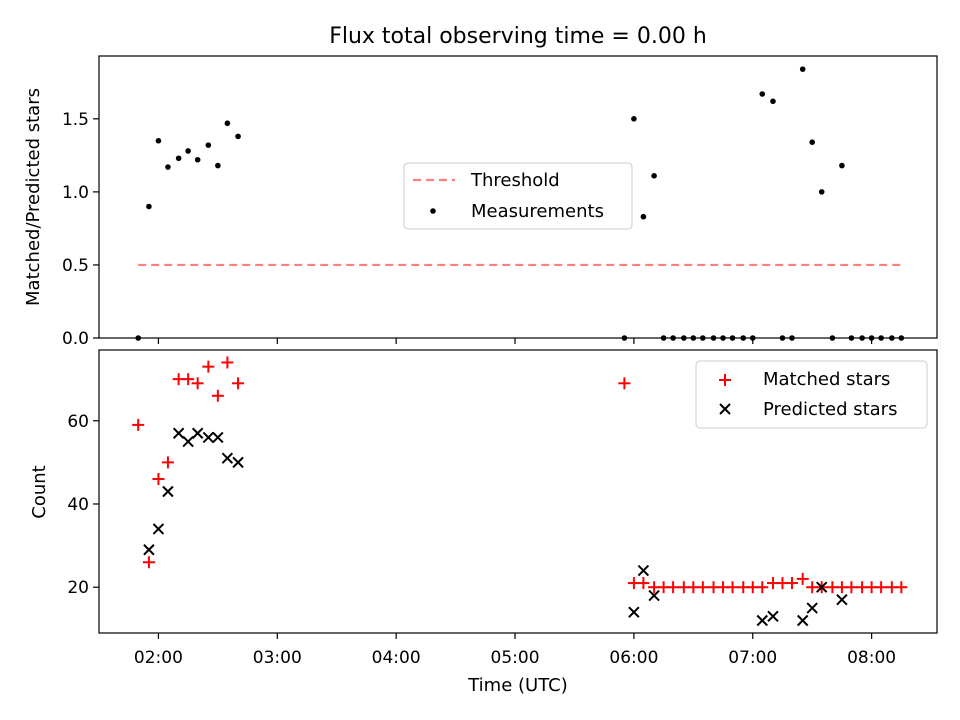 The height and width of the screenshot is (720, 960). What do you see at coordinates (75, 120) in the screenshot?
I see `y-tick-label: 1.5` at bounding box center [75, 120].